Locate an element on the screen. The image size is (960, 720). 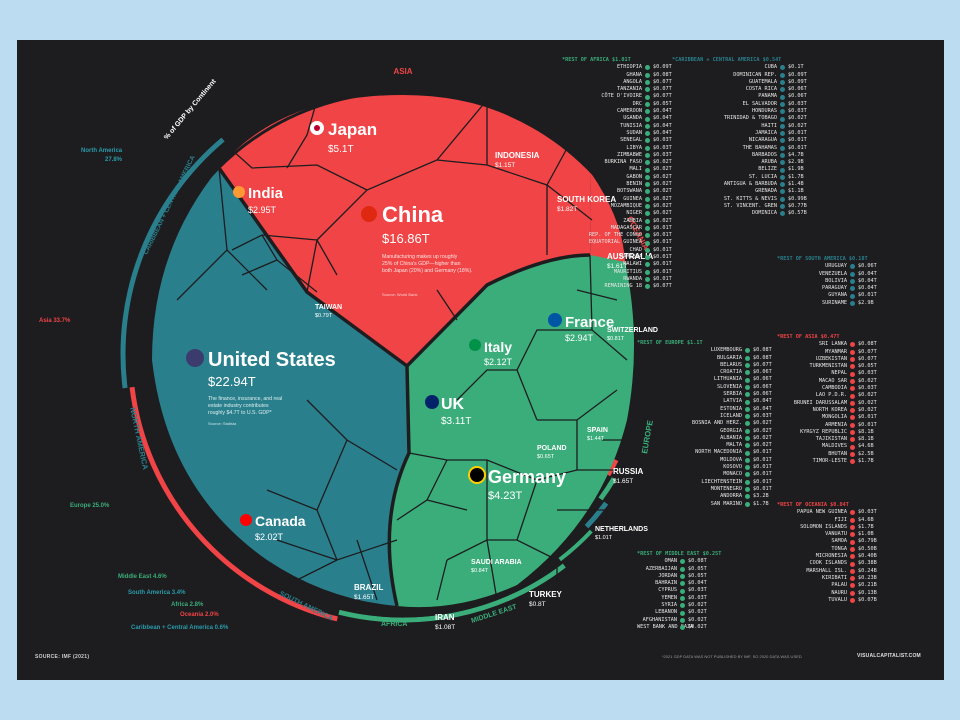
list-item: LATVIA $0.04T is located at coordinates (747, 401).